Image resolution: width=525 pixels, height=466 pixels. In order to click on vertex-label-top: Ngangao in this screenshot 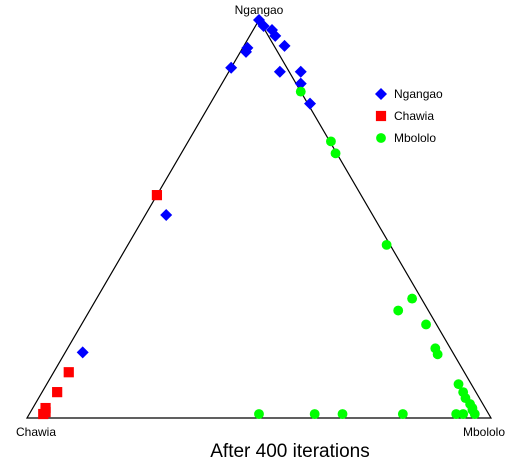, I will do `click(259, 10)`.